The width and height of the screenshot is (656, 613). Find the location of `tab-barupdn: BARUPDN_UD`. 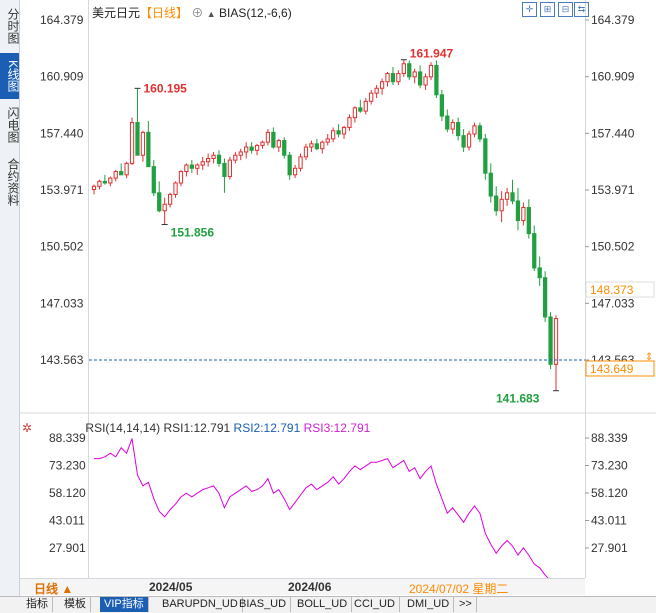

tab-barupdn: BARUPDN_UD is located at coordinates (200, 604).